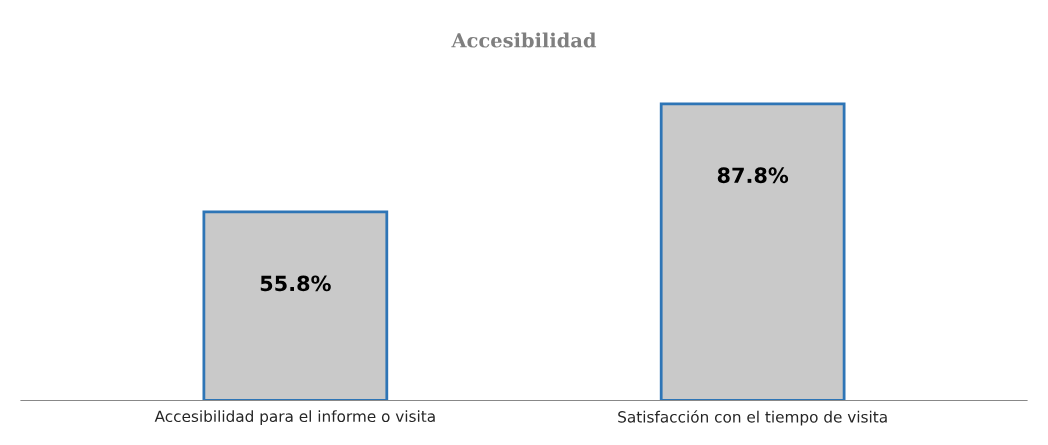 This screenshot has height=445, width=1048. What do you see at coordinates (753, 175) in the screenshot?
I see `data-label: 87.8%` at bounding box center [753, 175].